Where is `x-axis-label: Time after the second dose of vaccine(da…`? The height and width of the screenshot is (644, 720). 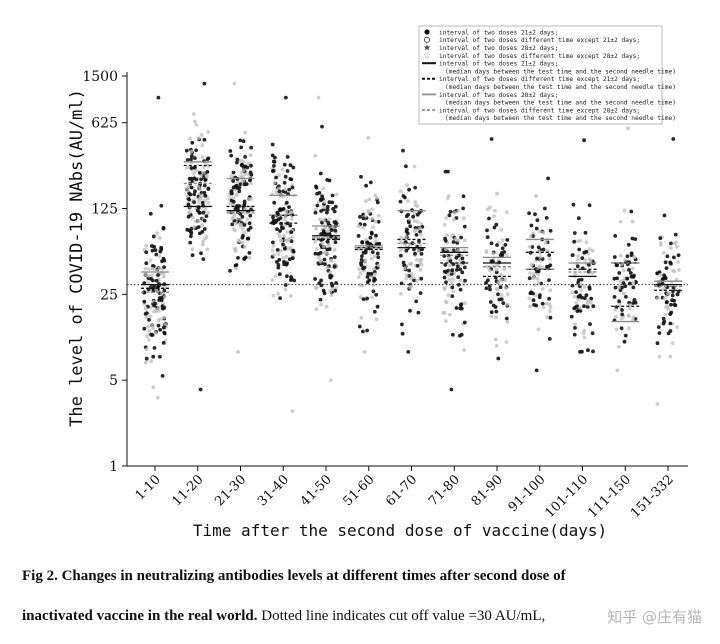 x-axis-label: Time after the second dose of vaccine(da… is located at coordinates (400, 530).